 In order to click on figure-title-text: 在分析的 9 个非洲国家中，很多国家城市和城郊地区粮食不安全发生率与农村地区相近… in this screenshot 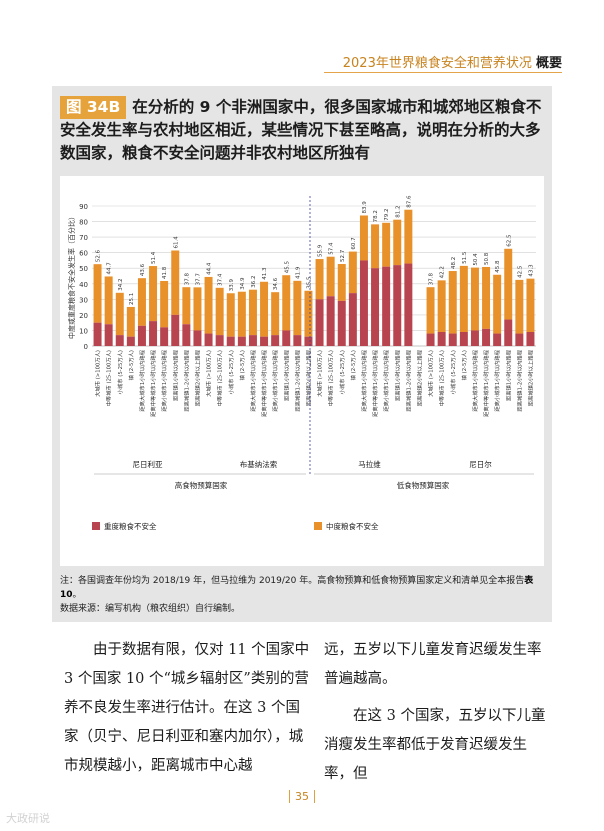, I will do `click(301, 130)`.